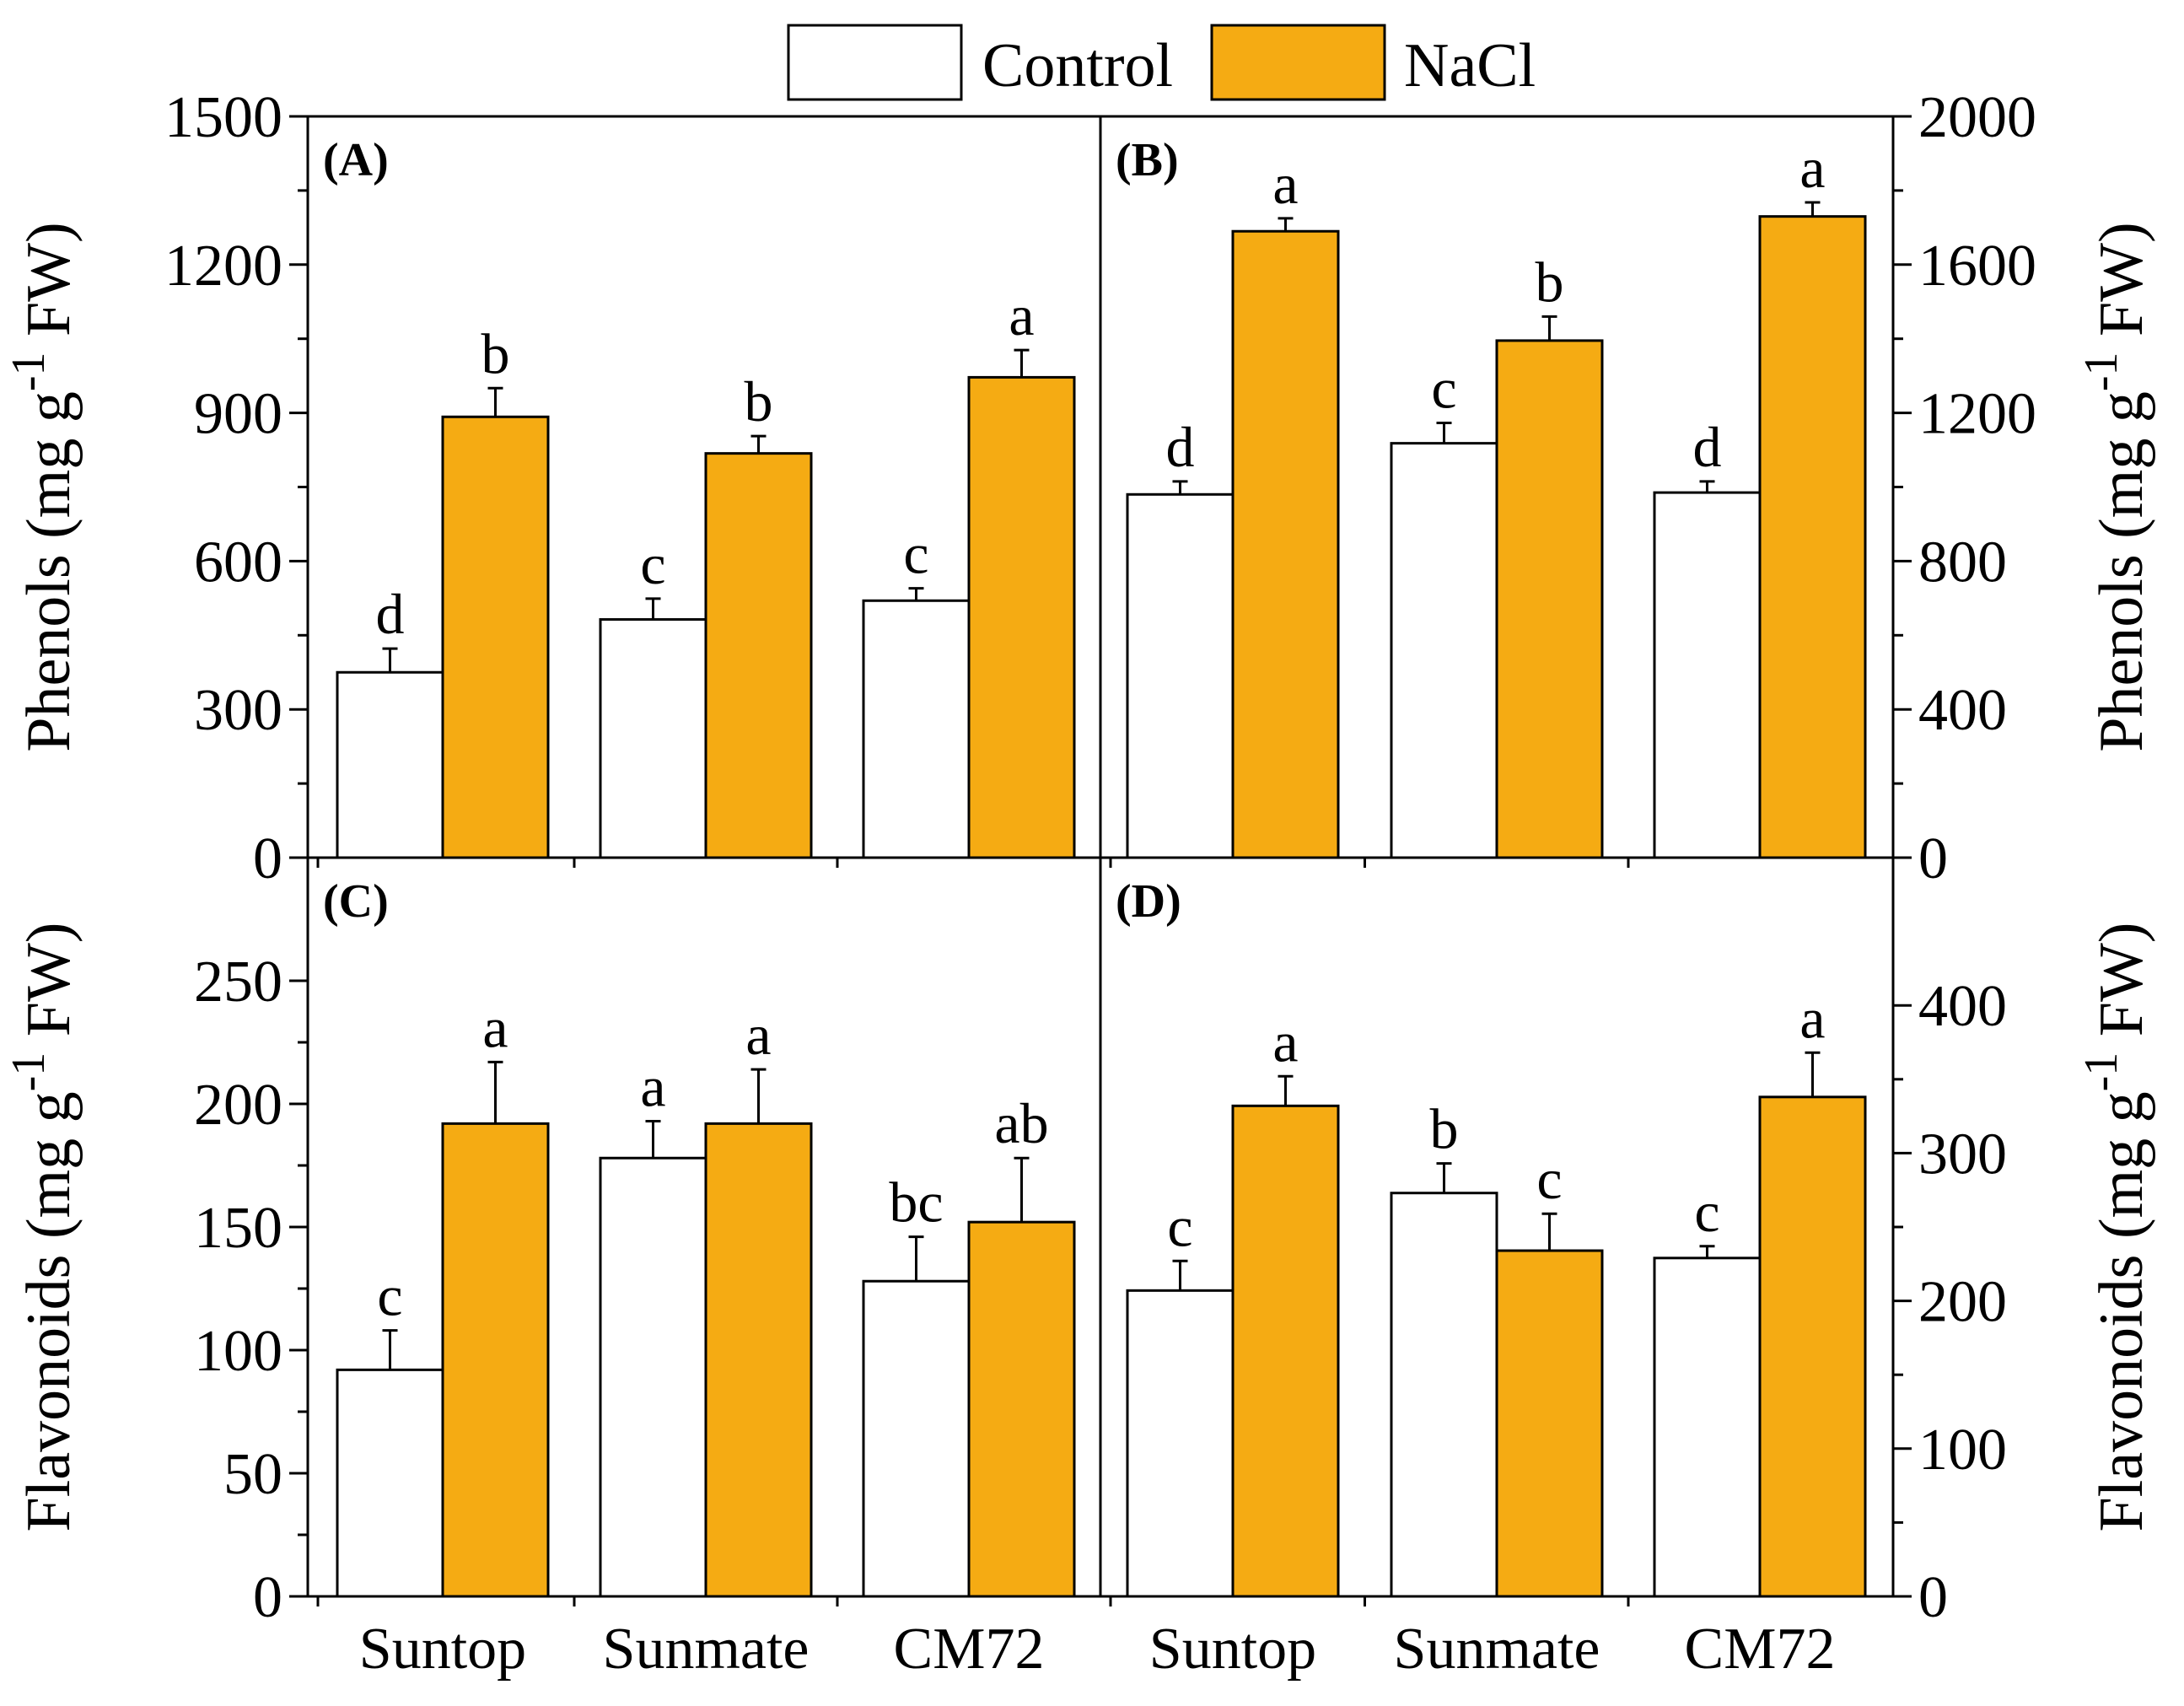  What do you see at coordinates (238, 1351) in the screenshot?
I see `panel-c-ytick-label: 100` at bounding box center [238, 1351].